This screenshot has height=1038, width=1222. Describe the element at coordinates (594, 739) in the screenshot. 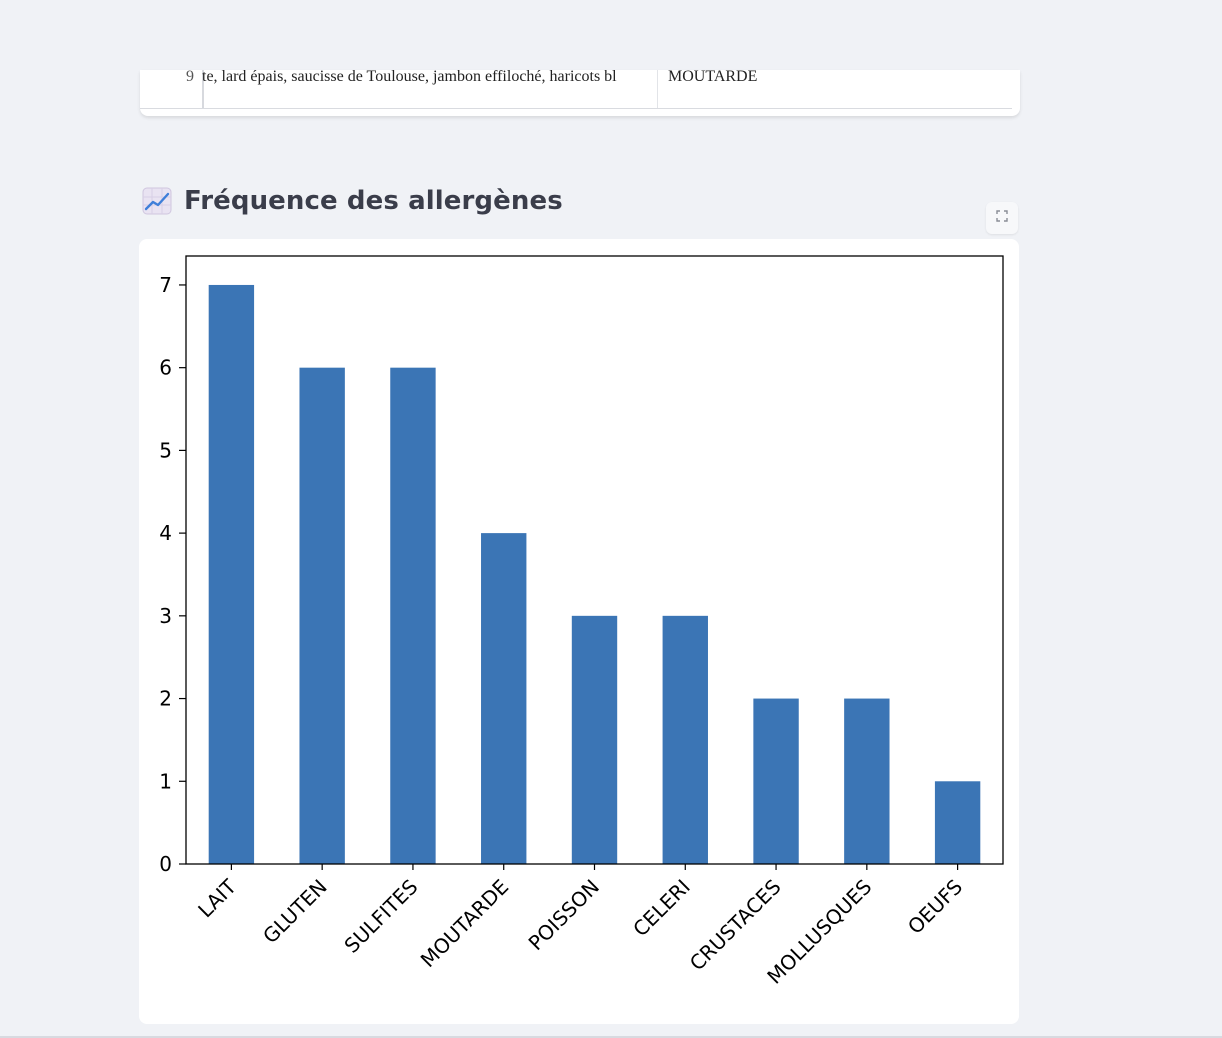

I see `bar-poisson` at that location.